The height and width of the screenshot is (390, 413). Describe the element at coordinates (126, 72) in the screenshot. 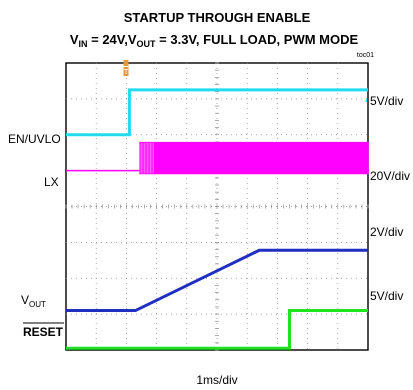

I see `svg-text: T` at that location.